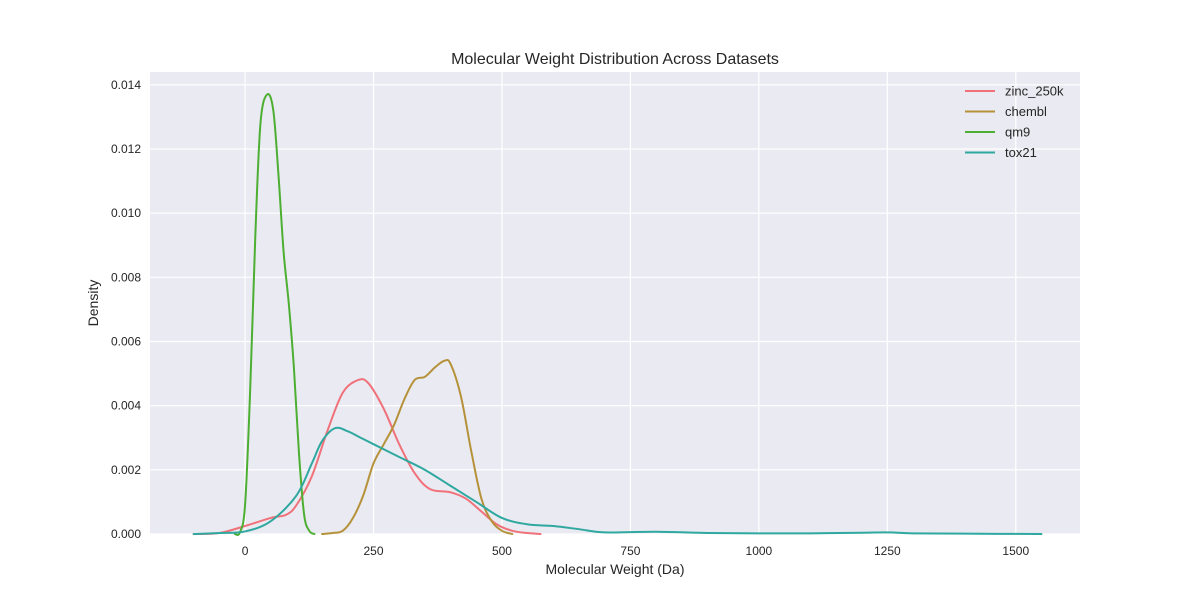 The image size is (1200, 605). What do you see at coordinates (93, 303) in the screenshot?
I see `y-axis-label: Density` at bounding box center [93, 303].